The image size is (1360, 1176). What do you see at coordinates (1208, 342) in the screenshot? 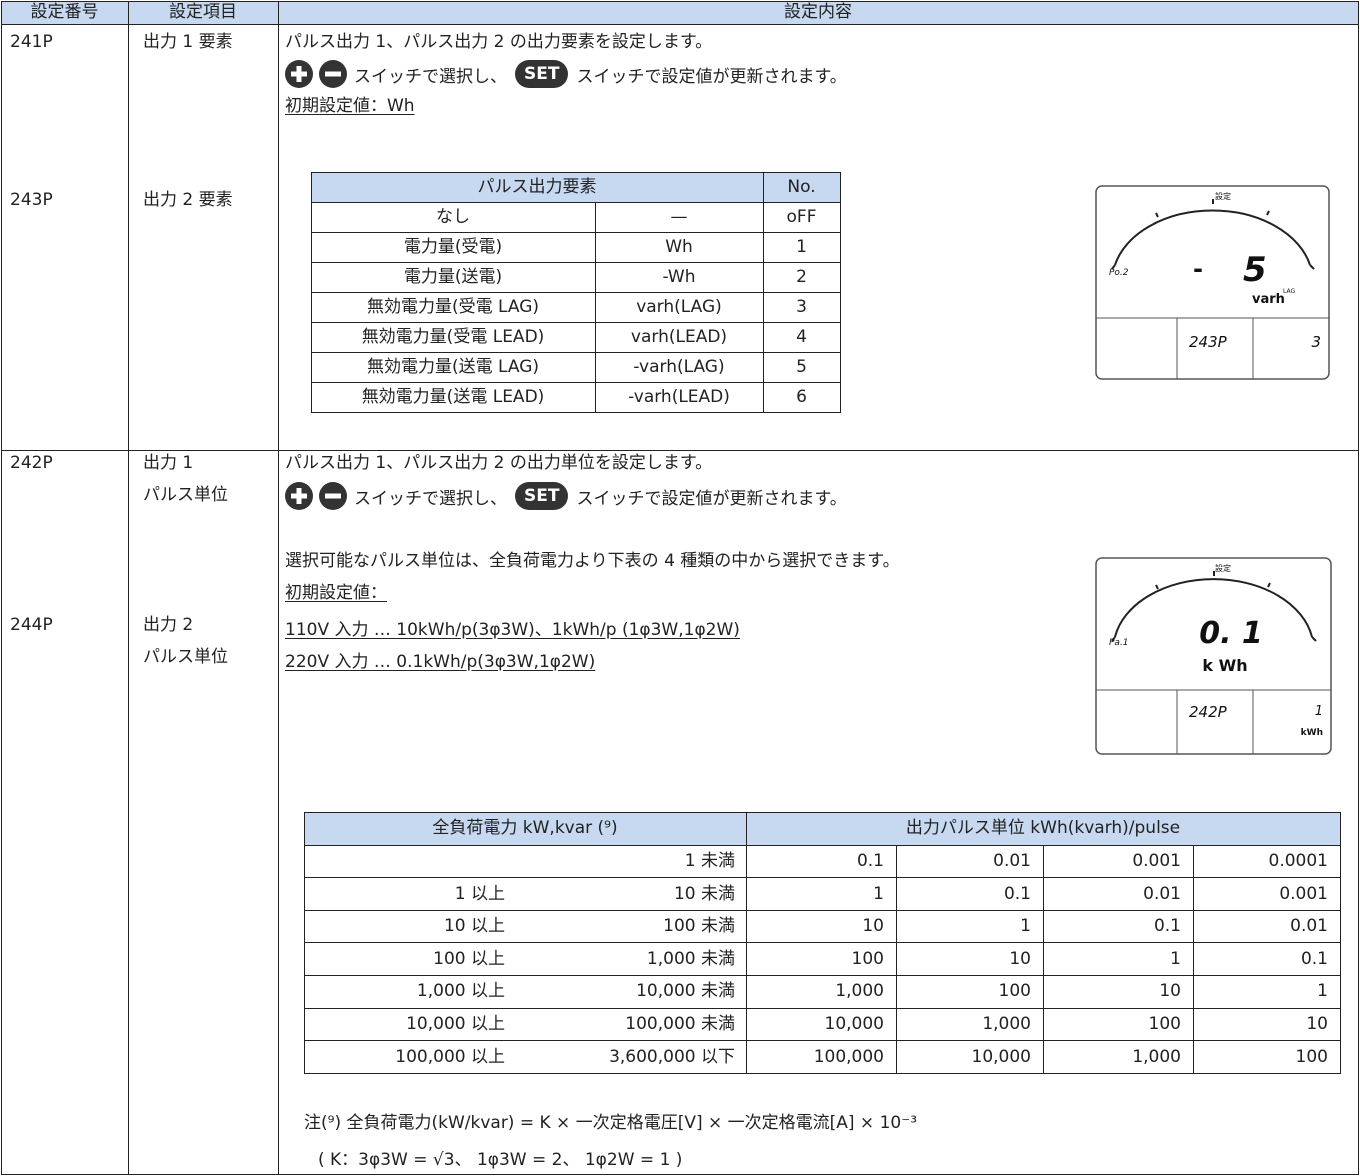
I see `lcd-code: 243P` at bounding box center [1208, 342].